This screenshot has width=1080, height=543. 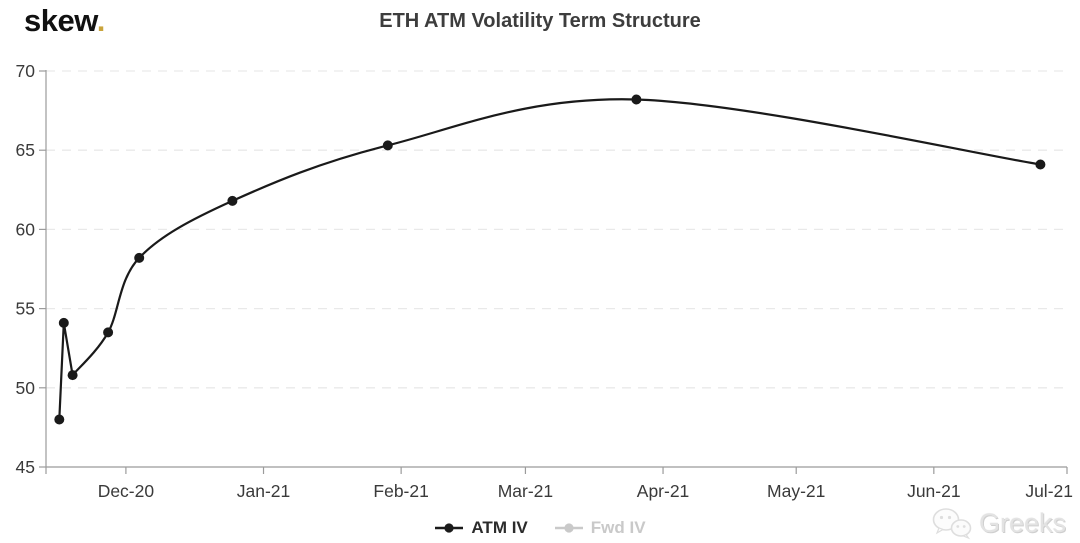 What do you see at coordinates (25, 150) in the screenshot?
I see `y-tick-label: 65` at bounding box center [25, 150].